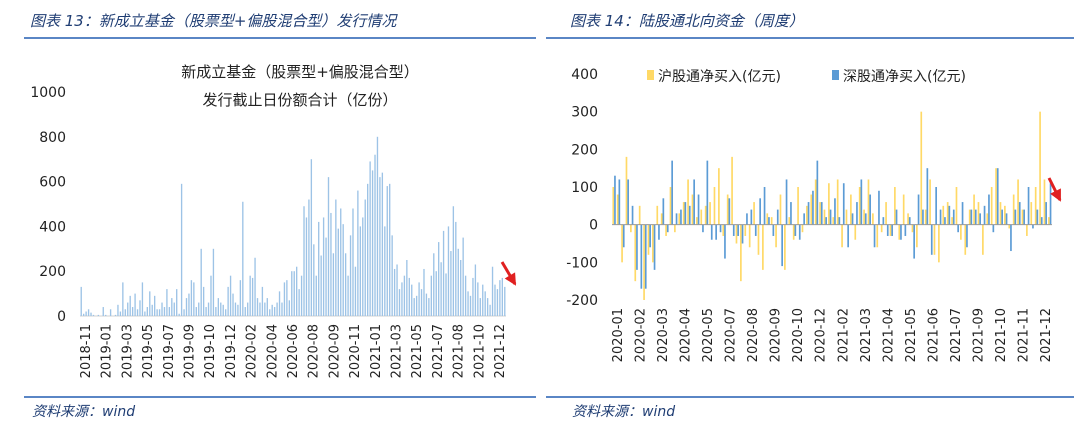 Image resolution: width=1080 pixels, height=430 pixels. I want to click on x-tick-label: 2019-05, so click(148, 351).